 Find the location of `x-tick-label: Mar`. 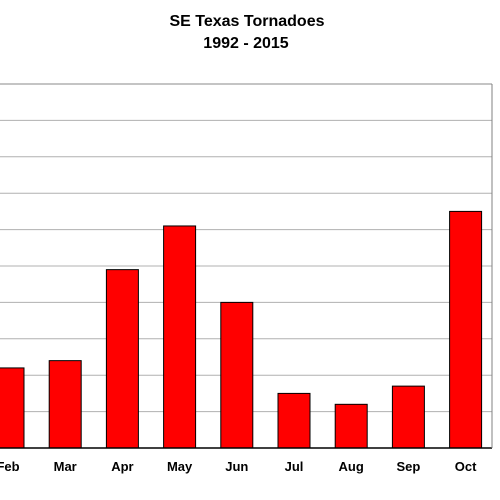

x-tick-label: Mar is located at coordinates (65, 466).